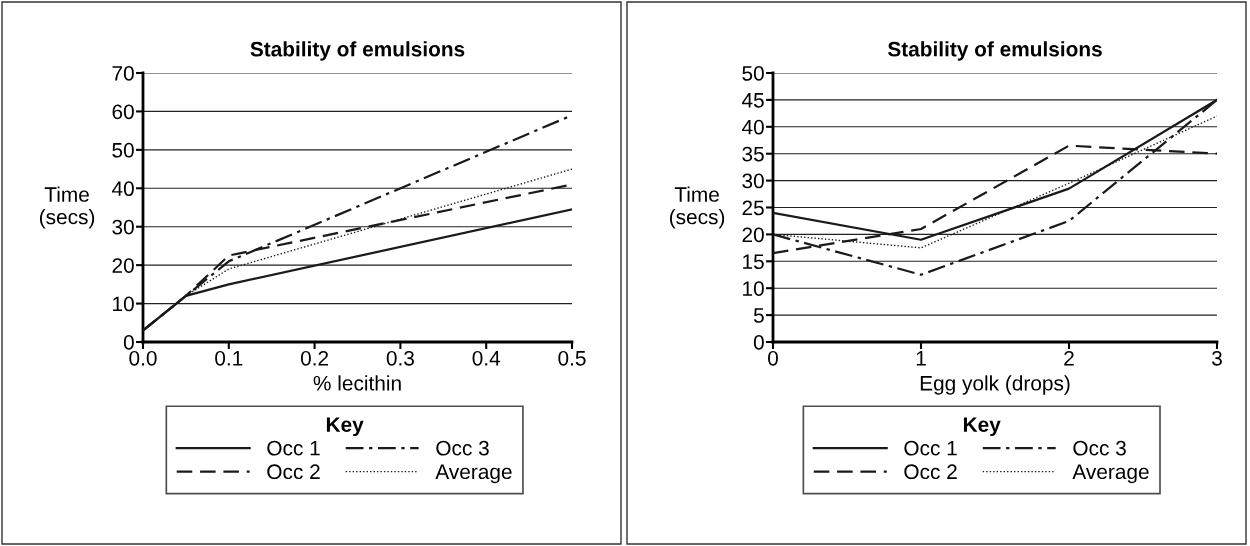  Describe the element at coordinates (400, 358) in the screenshot. I see `x-tick-label: 0.3` at that location.